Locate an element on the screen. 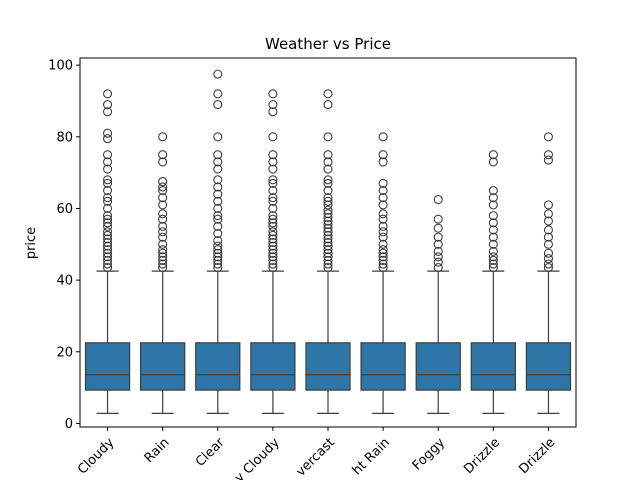  y-tick-label: 100 is located at coordinates (60, 66).